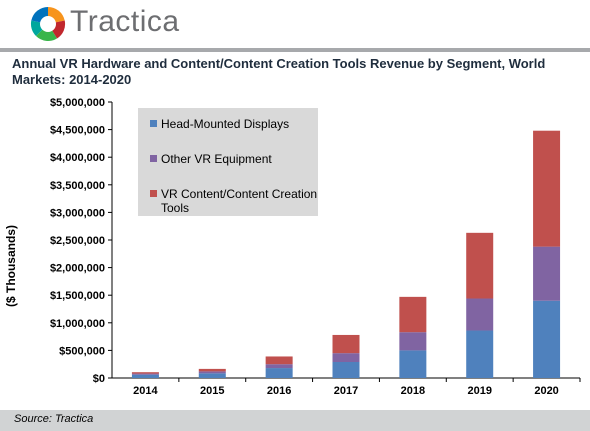 The height and width of the screenshot is (431, 590). What do you see at coordinates (212, 391) in the screenshot?
I see `x-tick-label: 2015` at bounding box center [212, 391].